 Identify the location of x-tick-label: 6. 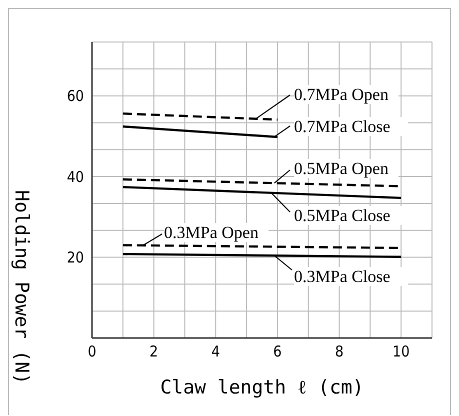
(277, 351).